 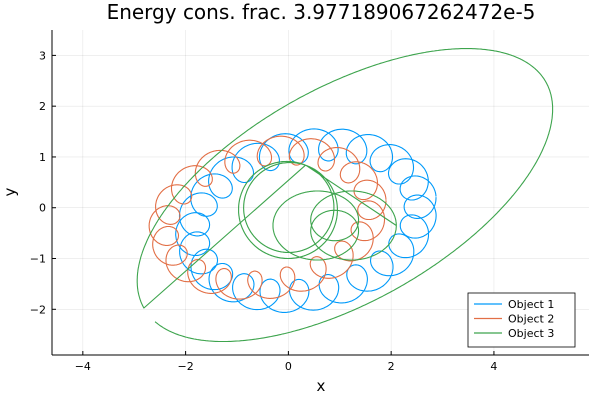 I want to click on legend-label-3: Object 3, so click(x=531, y=333).